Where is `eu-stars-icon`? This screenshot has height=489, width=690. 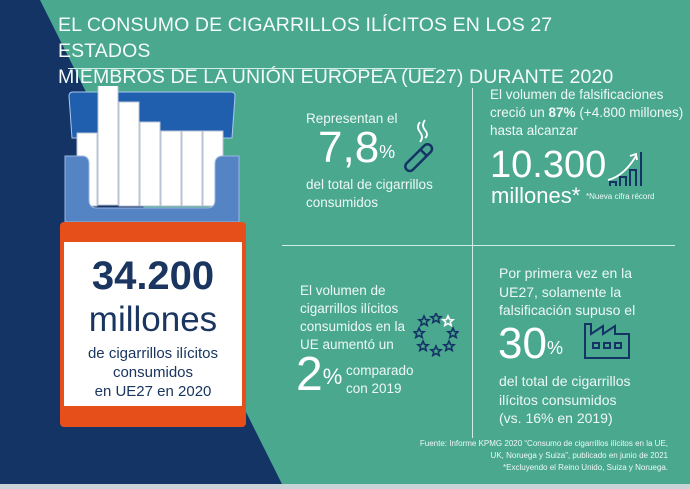
eu-stars-icon is located at coordinates (436, 335).